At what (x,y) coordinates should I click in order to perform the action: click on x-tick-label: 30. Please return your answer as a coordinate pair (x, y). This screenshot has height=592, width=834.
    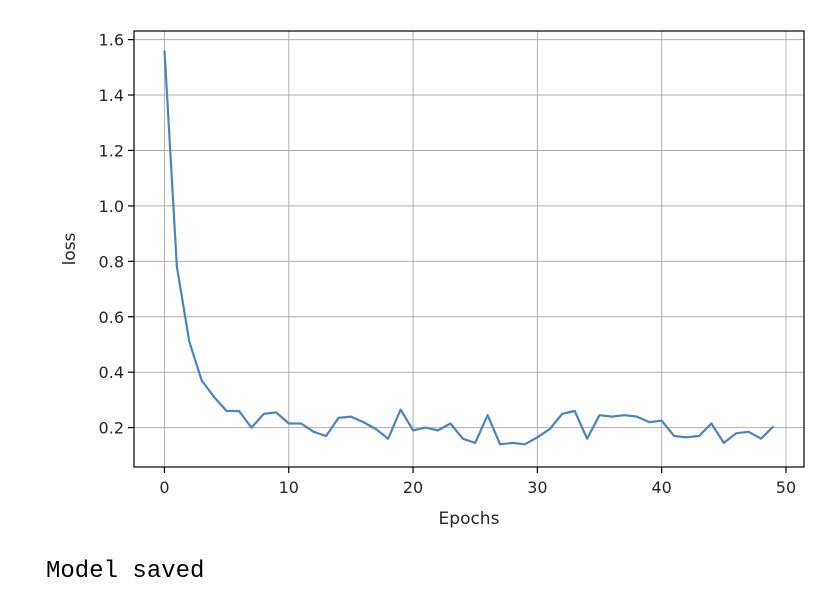
    Looking at the image, I should click on (537, 487).